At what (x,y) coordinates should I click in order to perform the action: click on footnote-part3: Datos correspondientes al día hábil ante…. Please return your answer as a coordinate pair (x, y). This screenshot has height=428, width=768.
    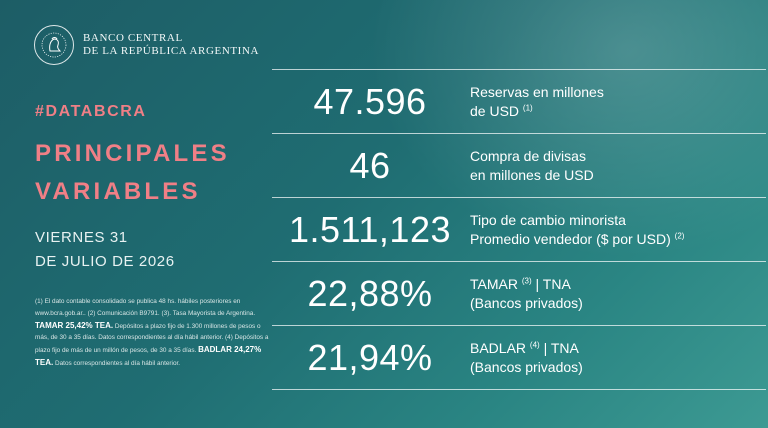
    Looking at the image, I should click on (118, 363).